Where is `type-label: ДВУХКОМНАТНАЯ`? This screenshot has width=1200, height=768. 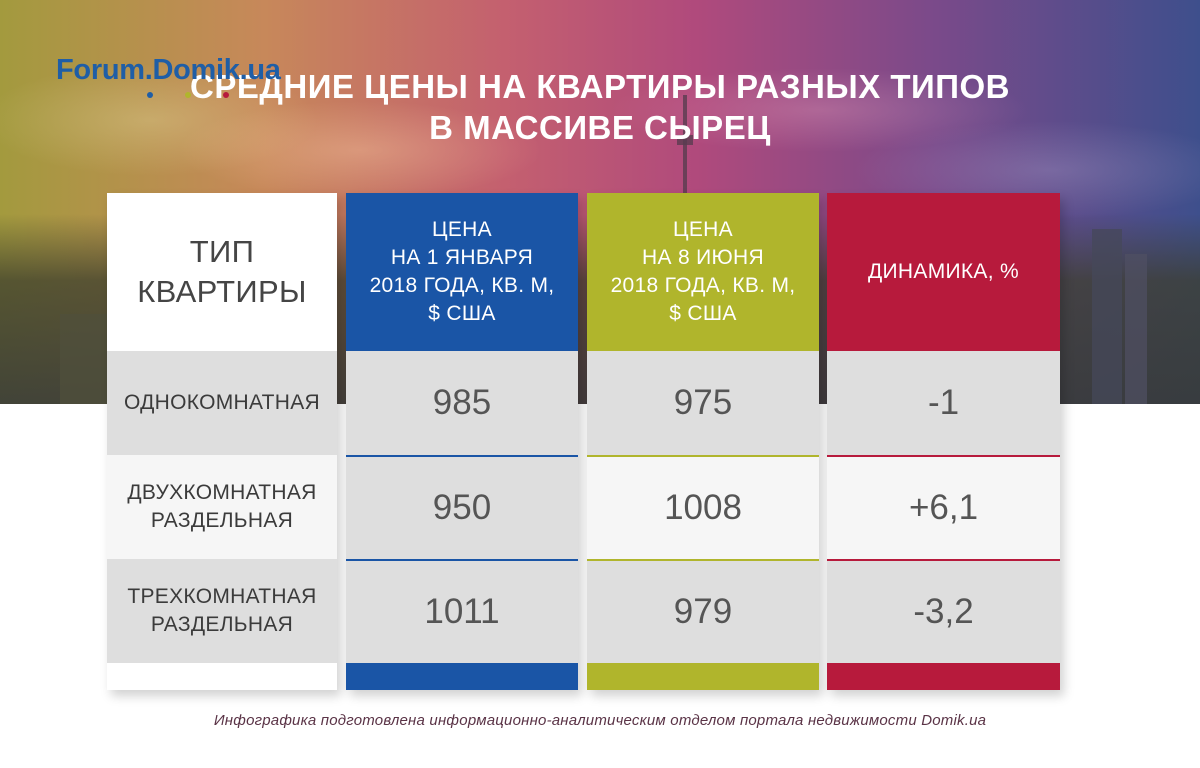
type-label: ДВУХКОМНАТНАЯ is located at coordinates (222, 492).